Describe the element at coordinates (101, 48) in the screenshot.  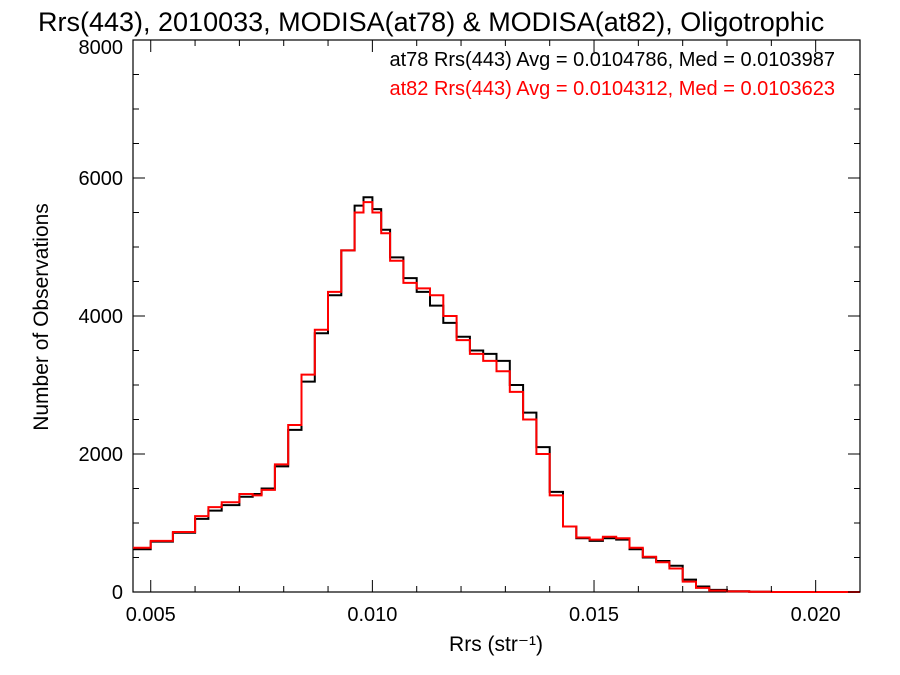
I see `y-tick-label: 8000` at that location.